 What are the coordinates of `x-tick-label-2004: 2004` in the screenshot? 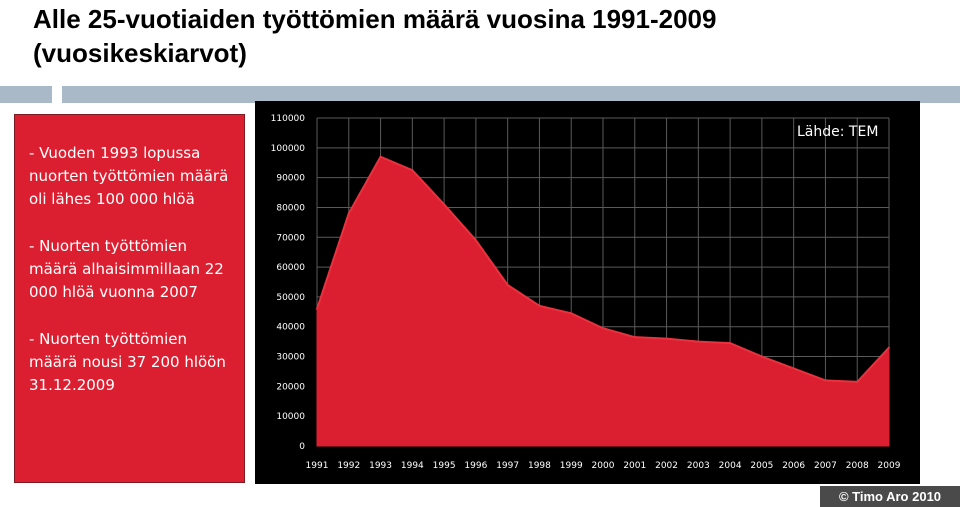 It's located at (730, 466).